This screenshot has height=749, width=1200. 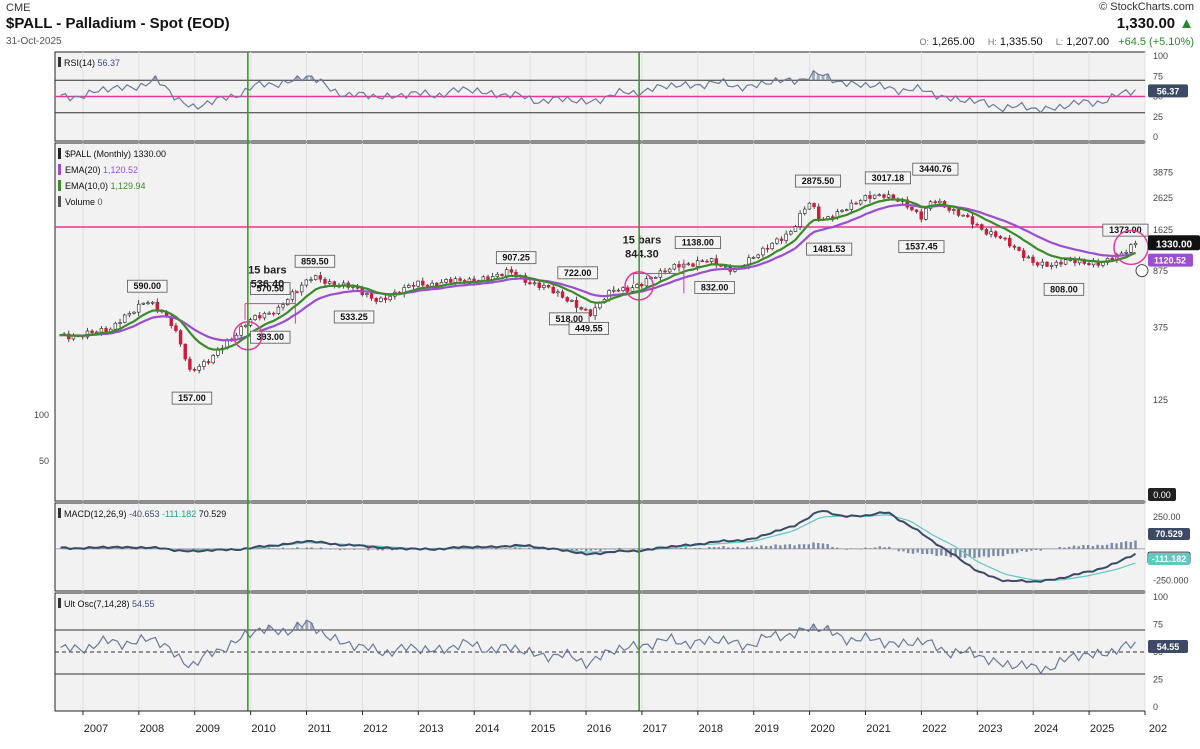 I want to click on price-annotation: 832.00, so click(x=715, y=287).